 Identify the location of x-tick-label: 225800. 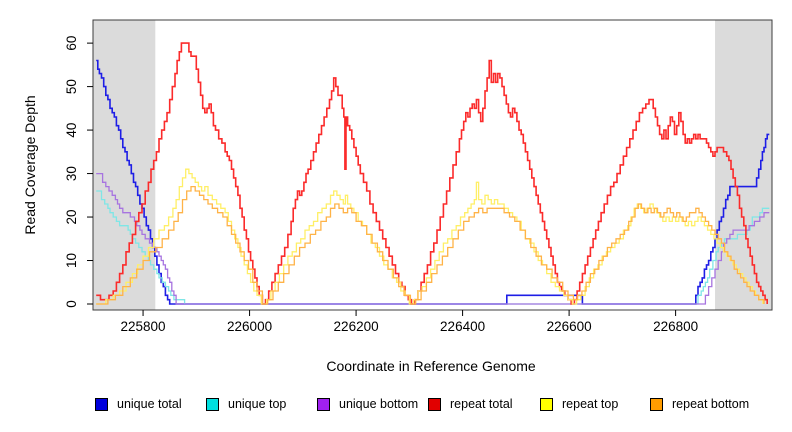
(143, 326).